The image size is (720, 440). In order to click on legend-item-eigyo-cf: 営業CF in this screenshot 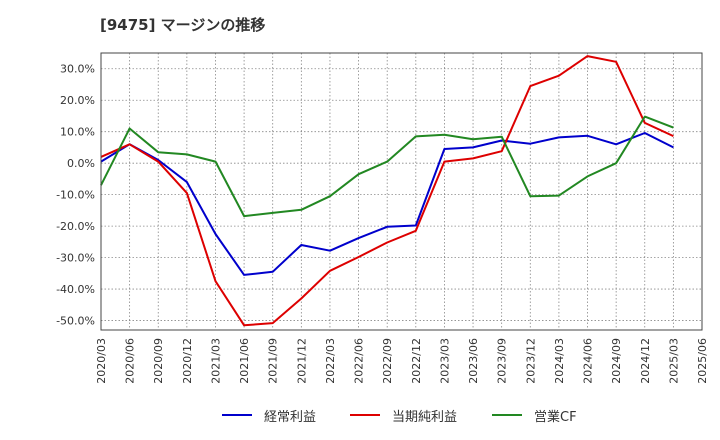, I will do `click(534, 415)`.